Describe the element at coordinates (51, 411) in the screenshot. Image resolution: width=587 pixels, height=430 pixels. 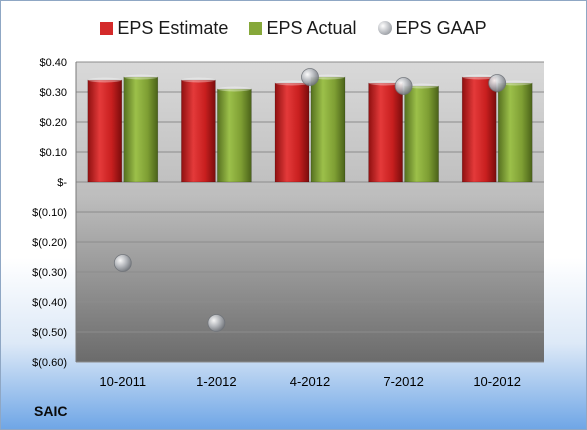
I see `company-label: SAIC` at that location.